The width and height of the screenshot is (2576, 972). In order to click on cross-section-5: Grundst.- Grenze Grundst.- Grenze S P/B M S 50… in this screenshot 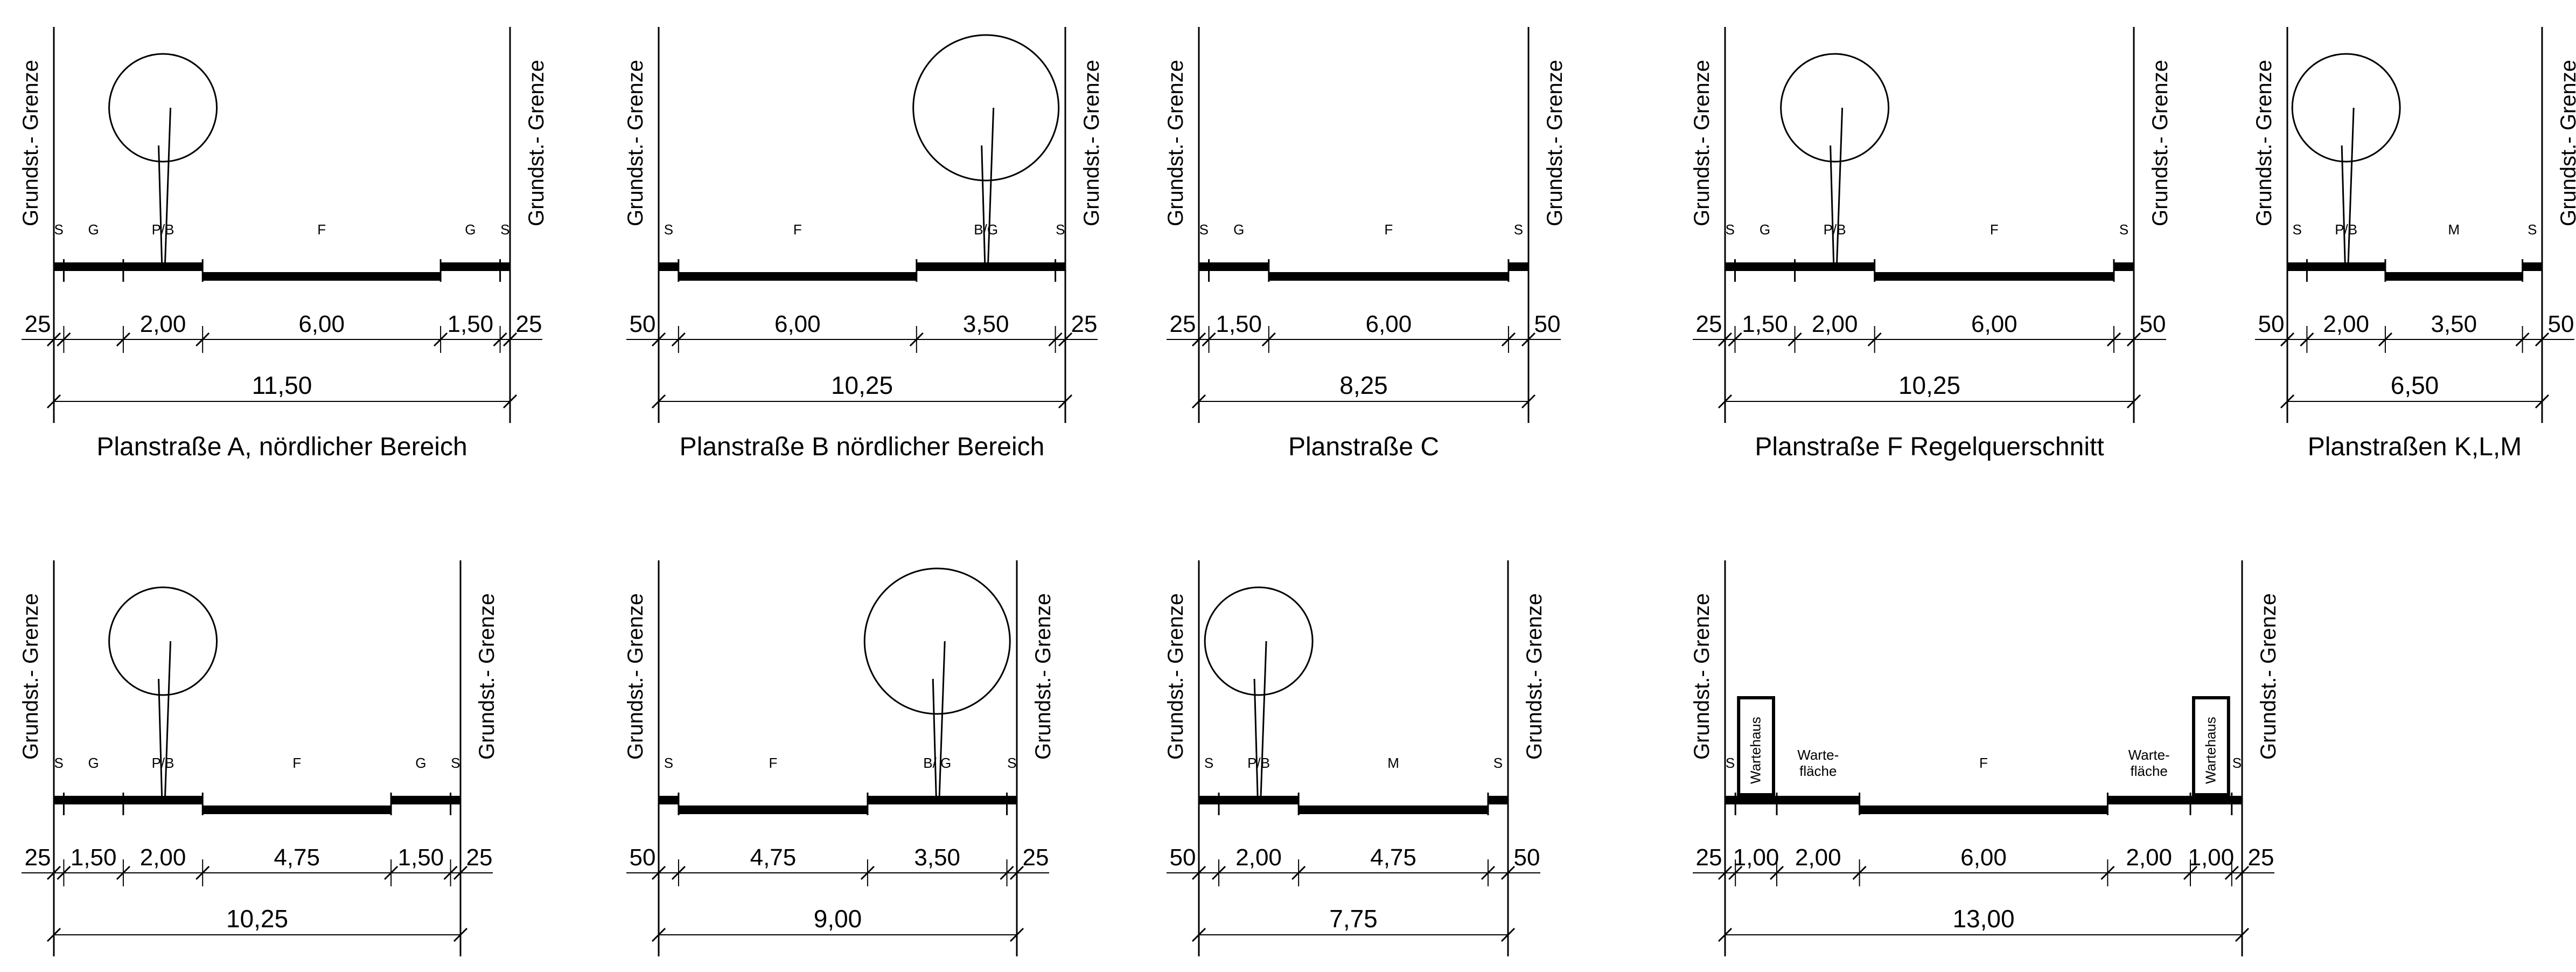, I will do `click(2414, 244)`.